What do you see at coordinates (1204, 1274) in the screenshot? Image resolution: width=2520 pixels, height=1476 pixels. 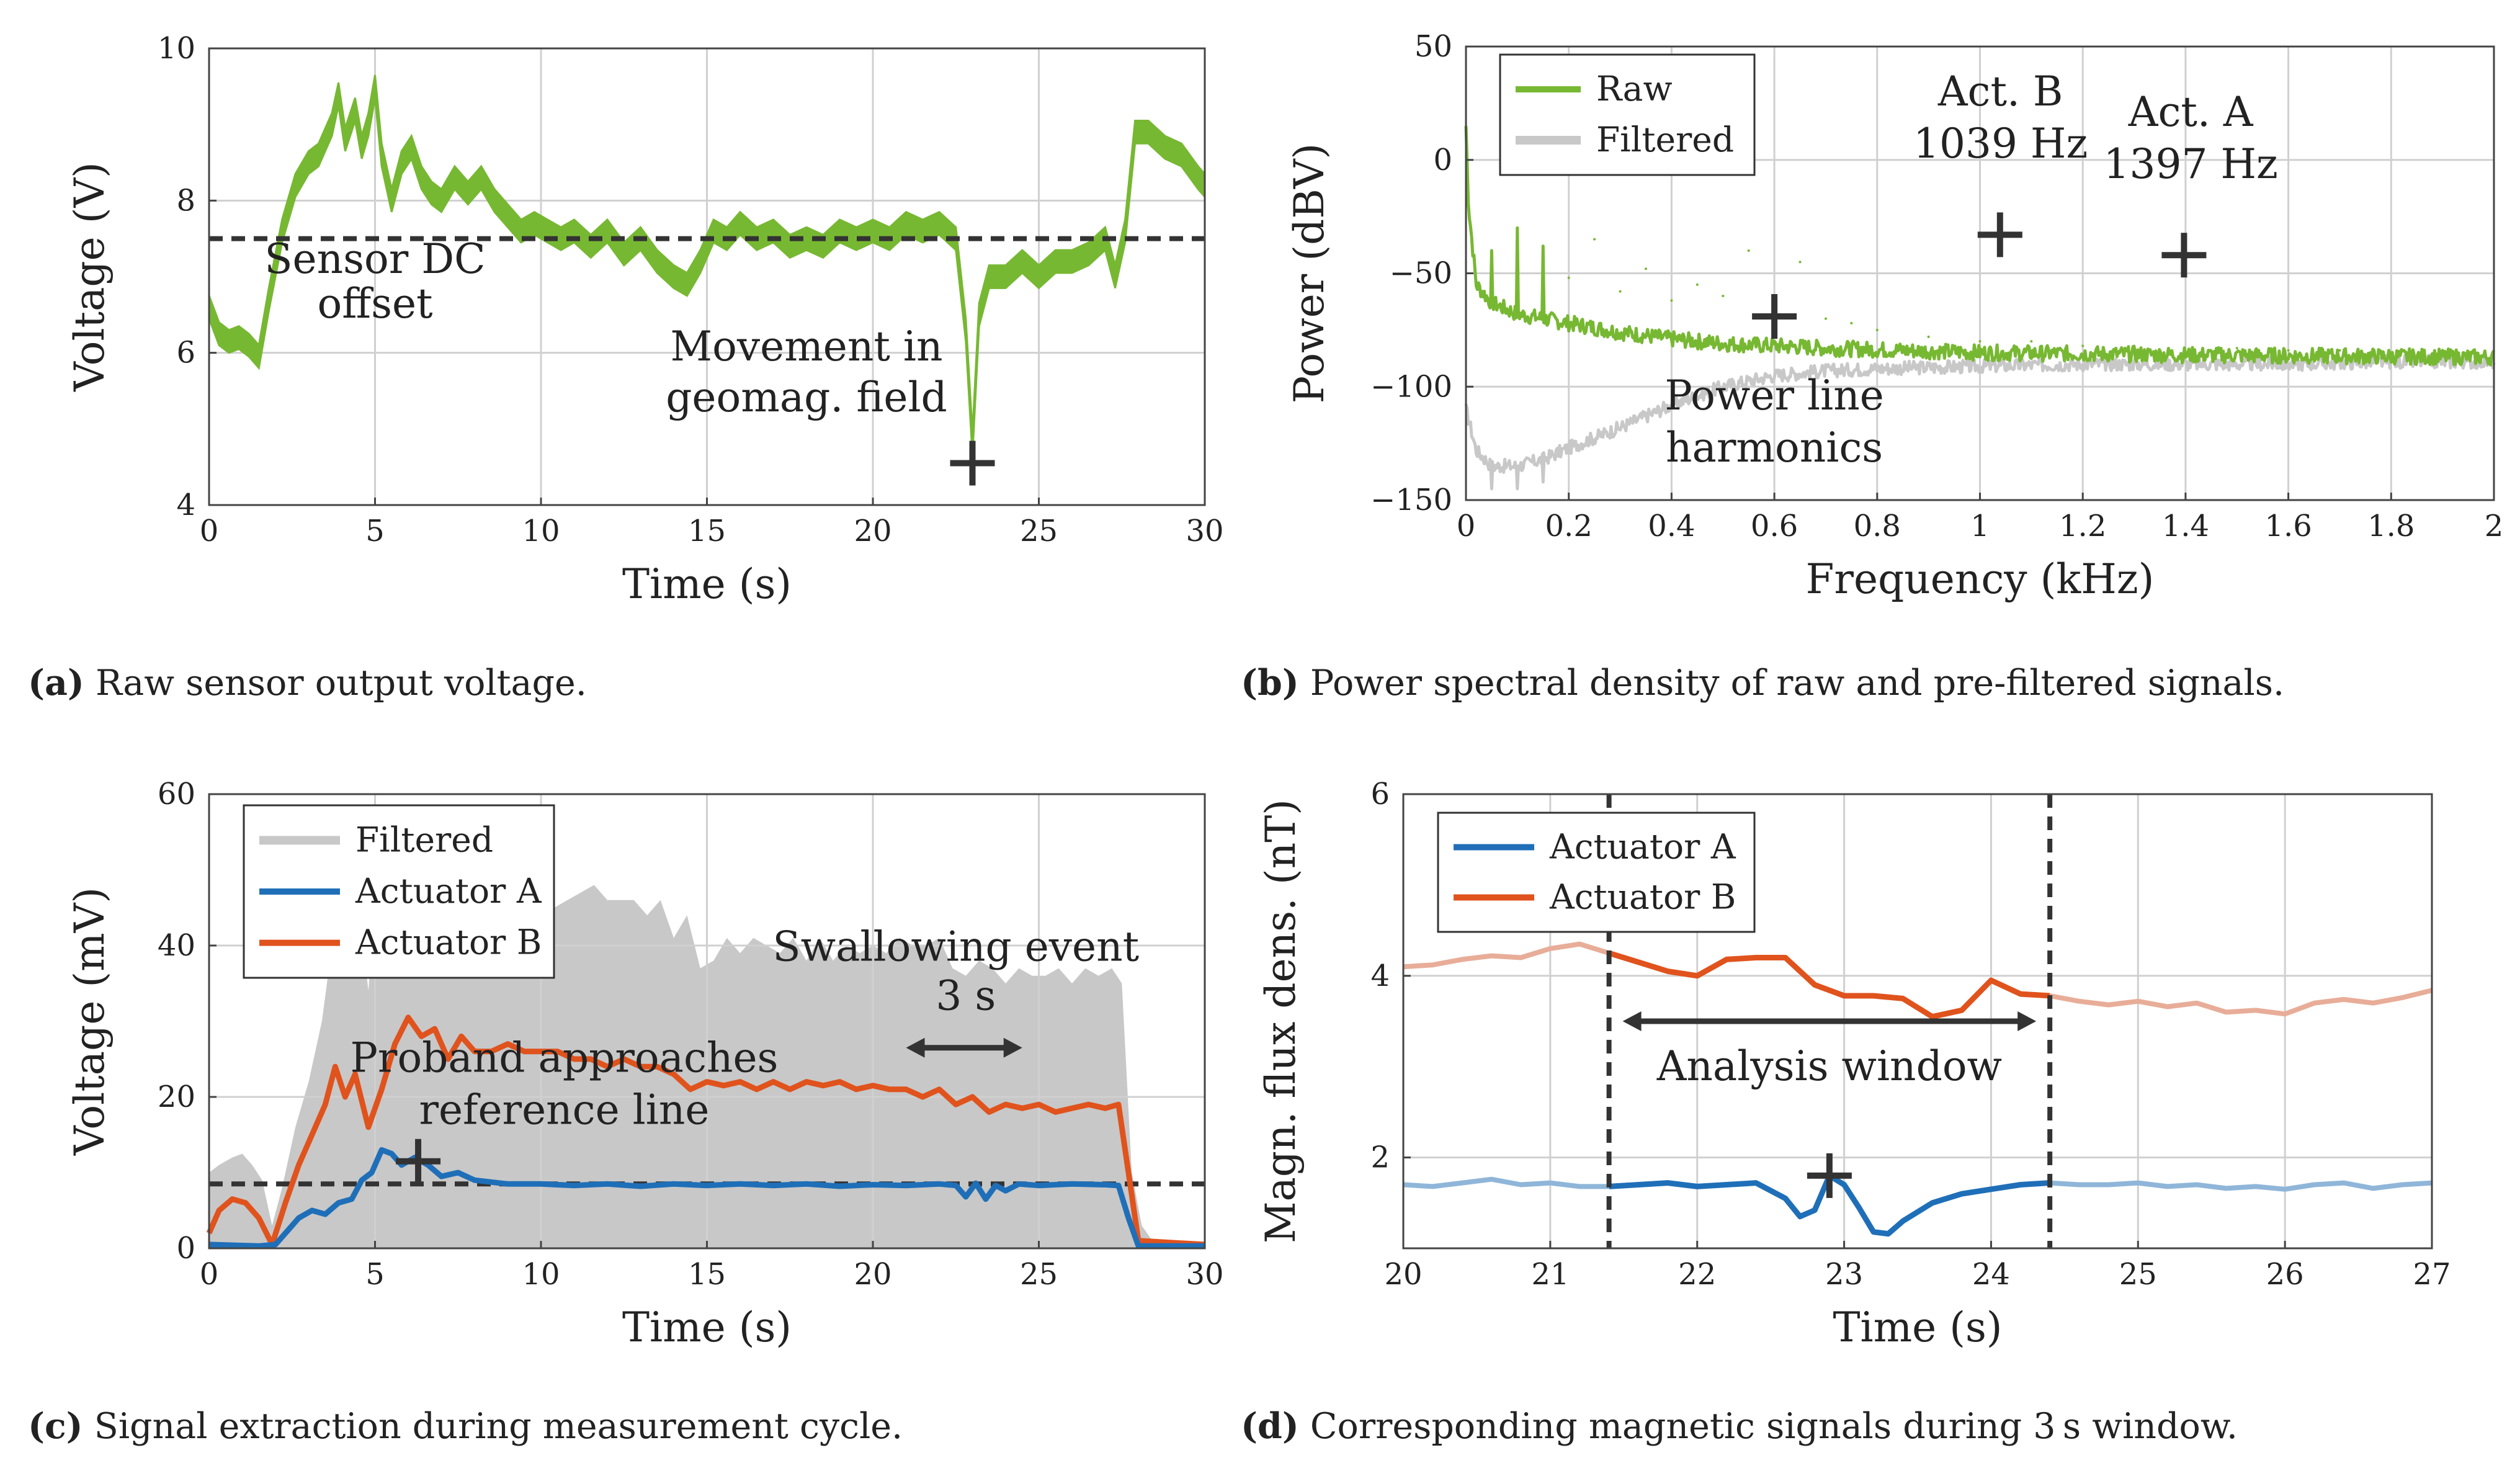 I see `x-tick-label: 30` at bounding box center [1204, 1274].